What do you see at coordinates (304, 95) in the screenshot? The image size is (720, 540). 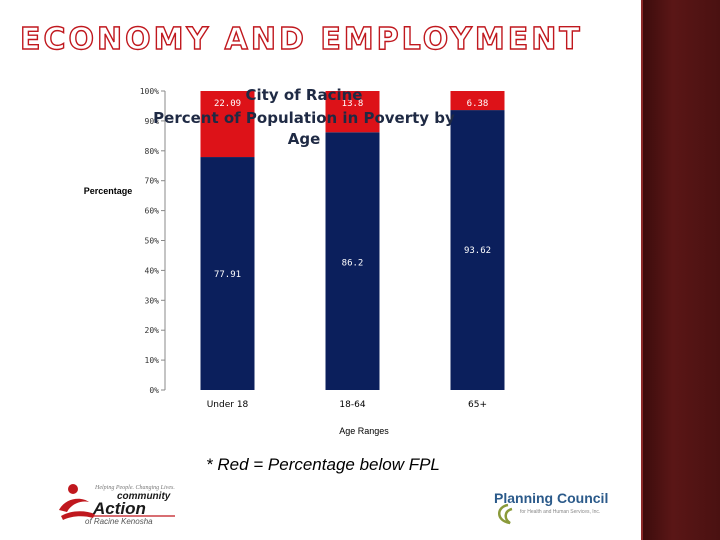 I see `chart-title-line: City of Racine` at bounding box center [304, 95].